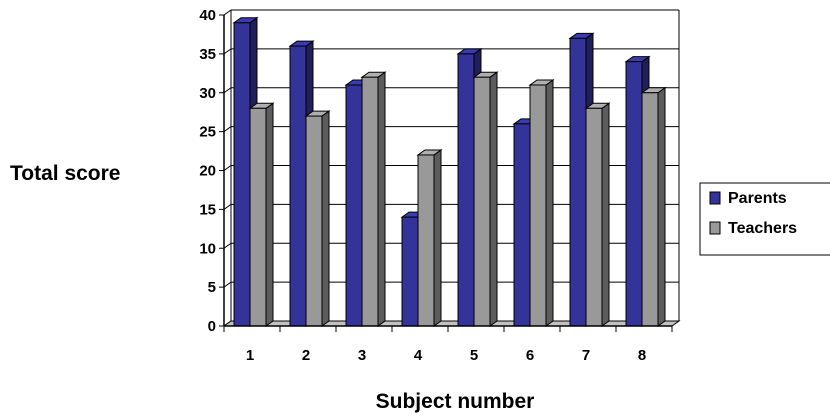 This screenshot has width=830, height=419. What do you see at coordinates (715, 228) in the screenshot?
I see `legend-swatch-teachers` at bounding box center [715, 228].